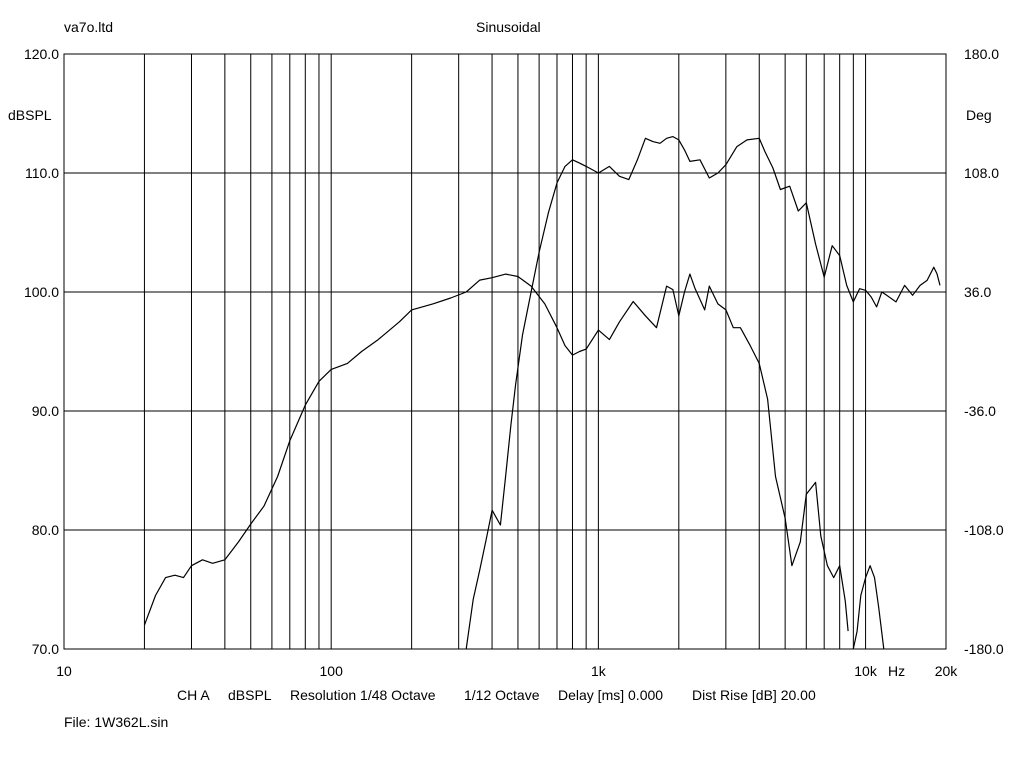 The height and width of the screenshot is (768, 1024). Describe the element at coordinates (42, 173) in the screenshot. I see `y-tick-label: 110.0` at that location.